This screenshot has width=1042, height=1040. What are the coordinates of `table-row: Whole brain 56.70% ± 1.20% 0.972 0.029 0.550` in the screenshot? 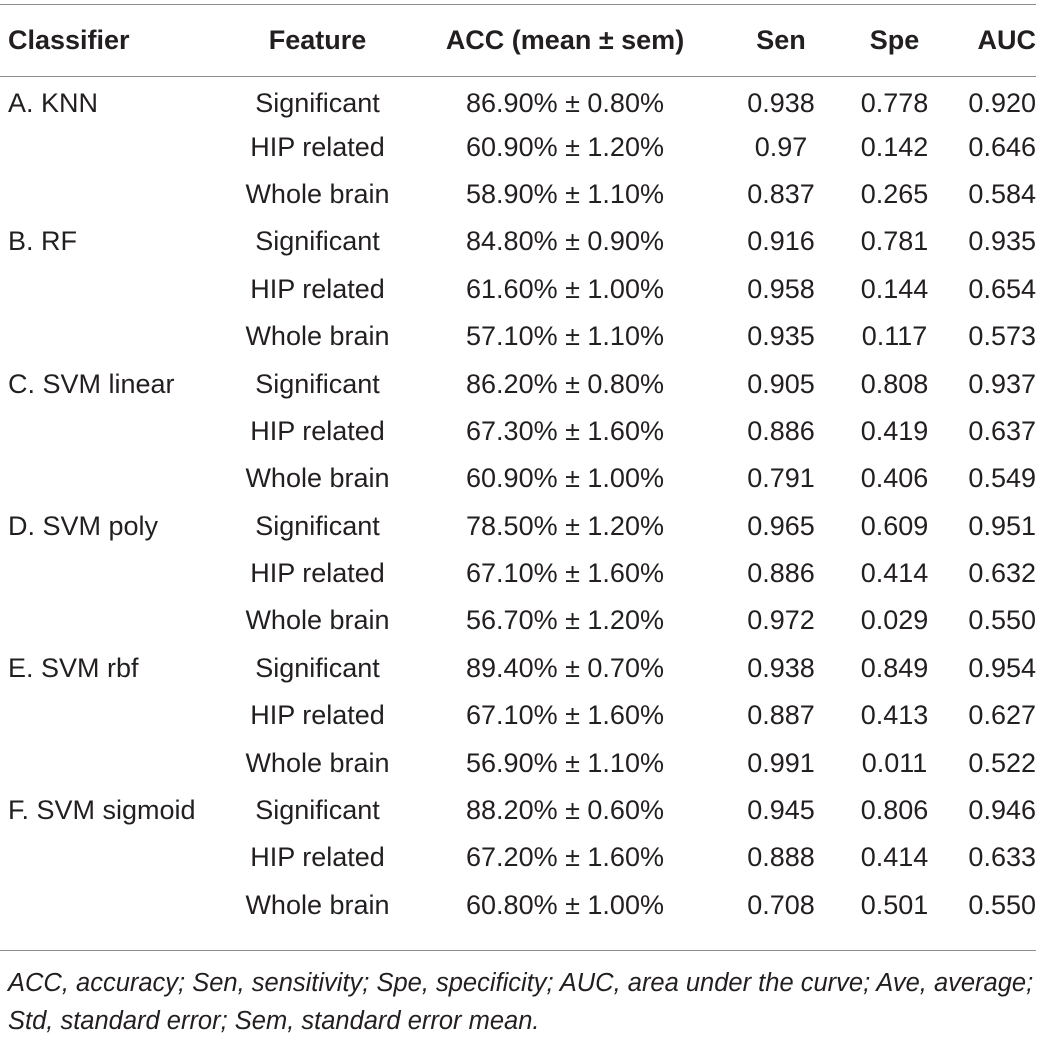 It's located at (518, 620).